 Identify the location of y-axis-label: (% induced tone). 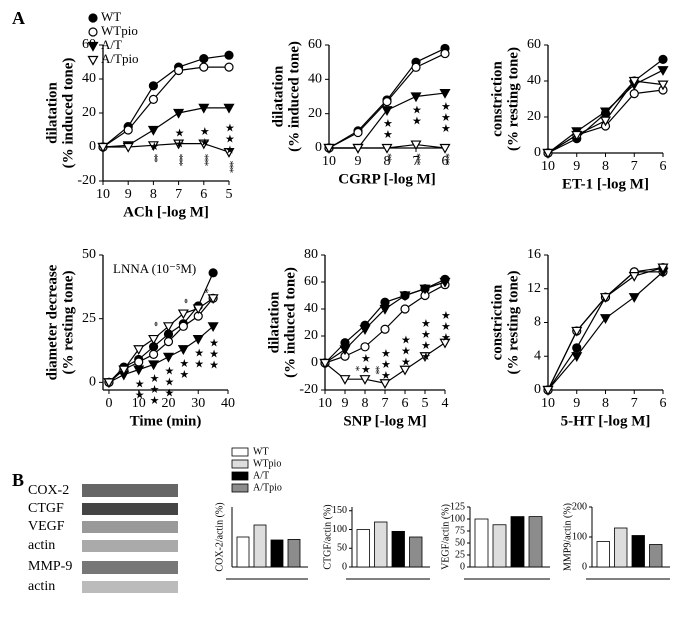
(294, 96).